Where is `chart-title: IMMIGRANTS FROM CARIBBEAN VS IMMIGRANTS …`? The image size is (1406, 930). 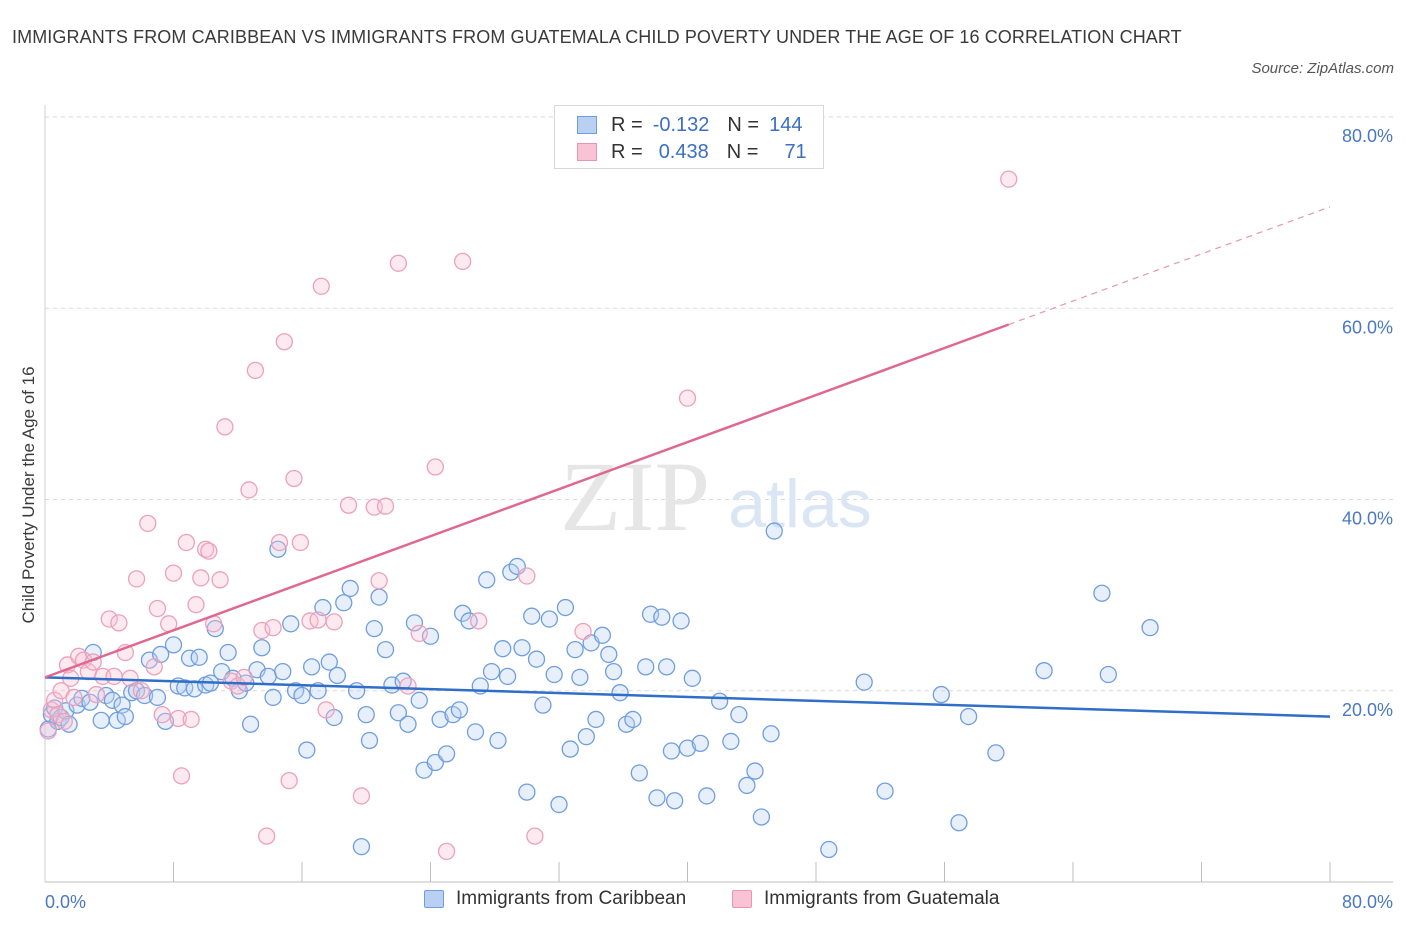 chart-title: IMMIGRANTS FROM CARIBBEAN VS IMMIGRANTS … is located at coordinates (597, 37).